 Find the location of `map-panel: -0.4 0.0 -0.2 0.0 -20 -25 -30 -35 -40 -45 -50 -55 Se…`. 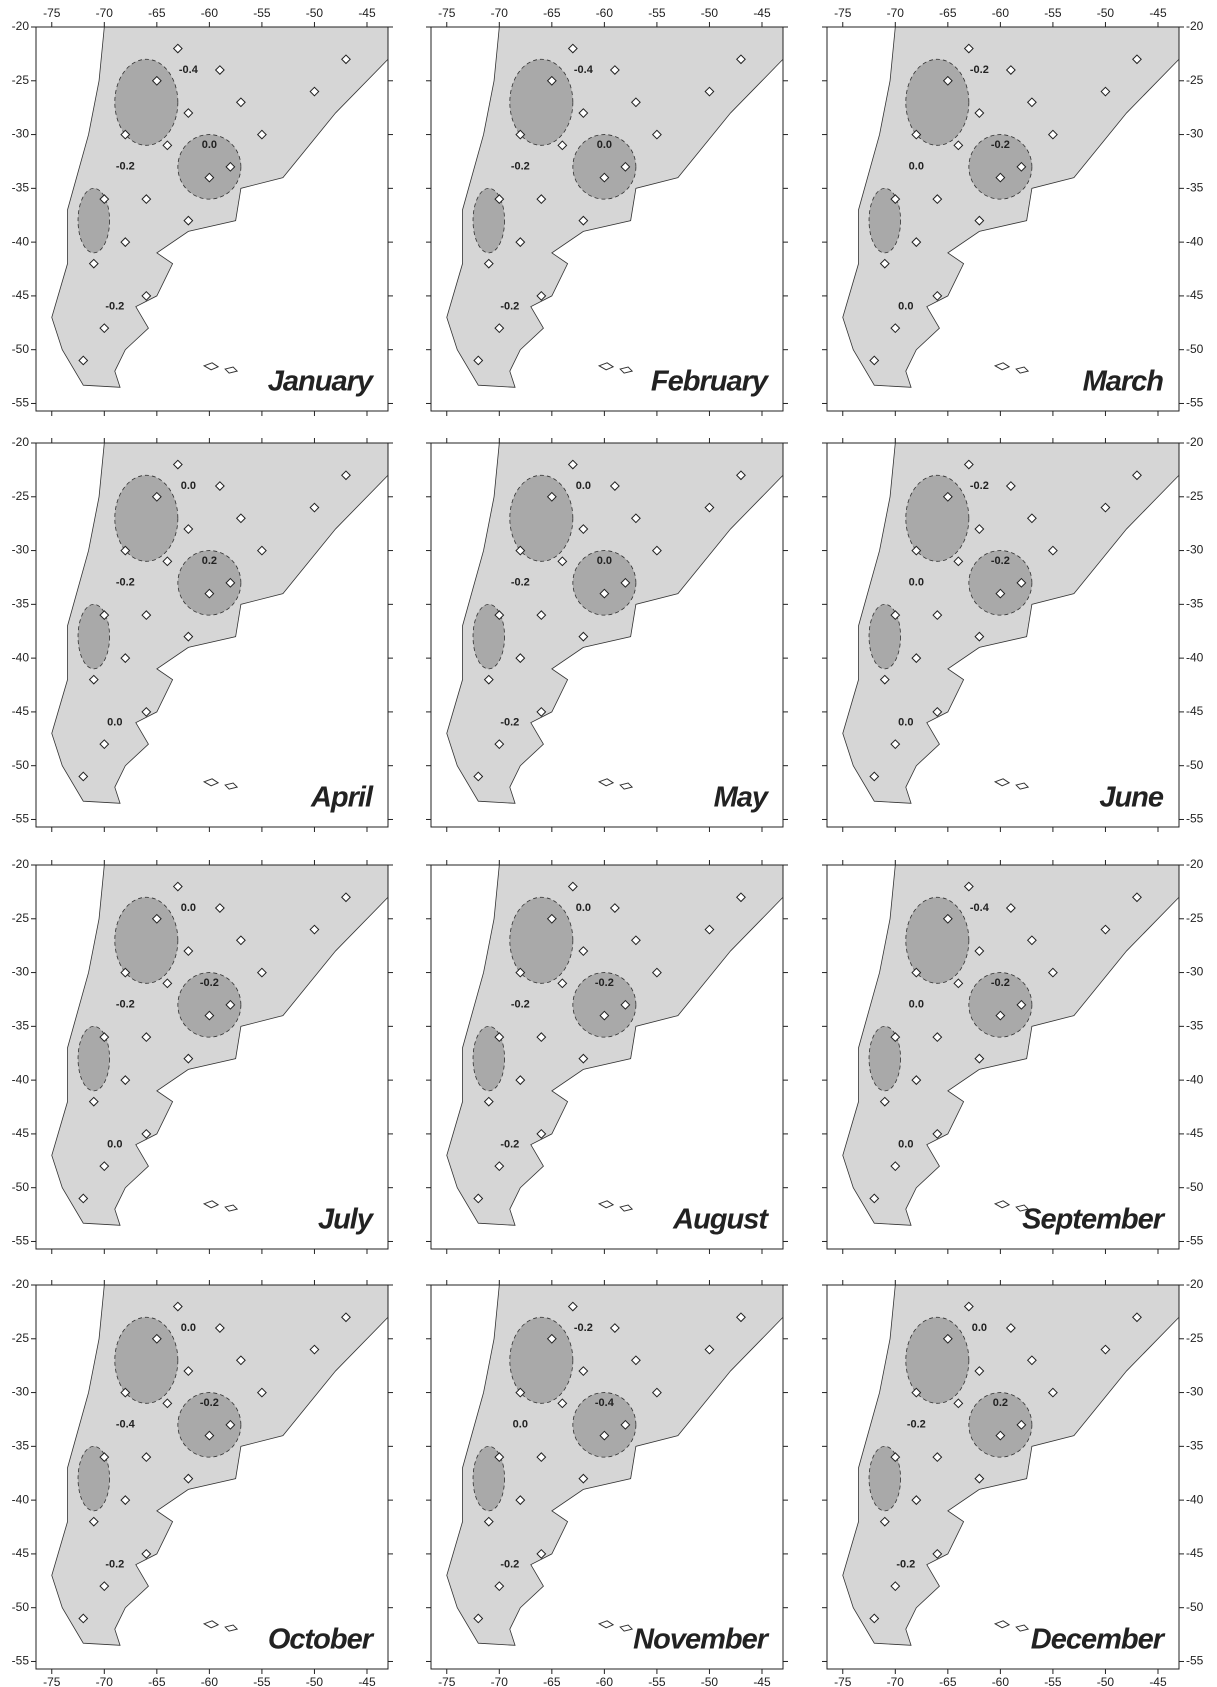

map-panel: -0.4 0.0 -0.2 0.0 -20 -25 -30 -35 -40 -45 -50 -55 Se… is located at coordinates (1013, 1055).